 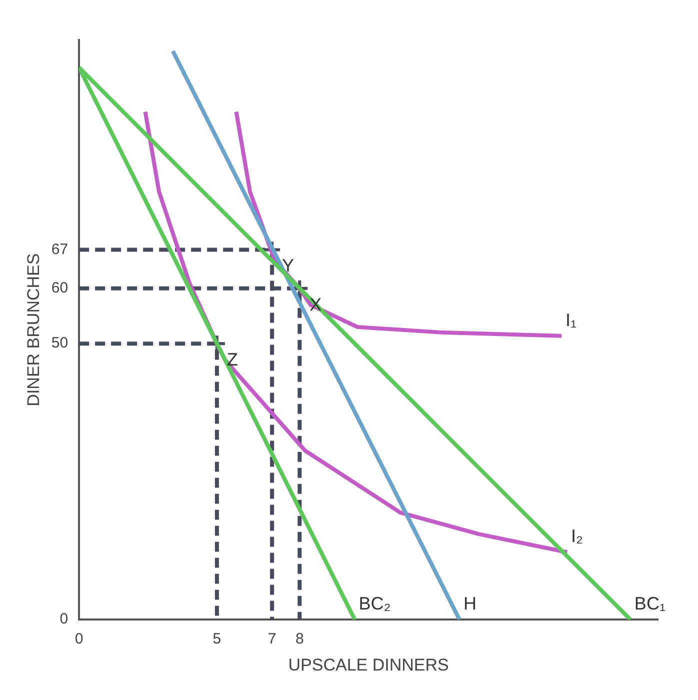 What do you see at coordinates (59, 343) in the screenshot?
I see `y-tick-label: 50` at bounding box center [59, 343].